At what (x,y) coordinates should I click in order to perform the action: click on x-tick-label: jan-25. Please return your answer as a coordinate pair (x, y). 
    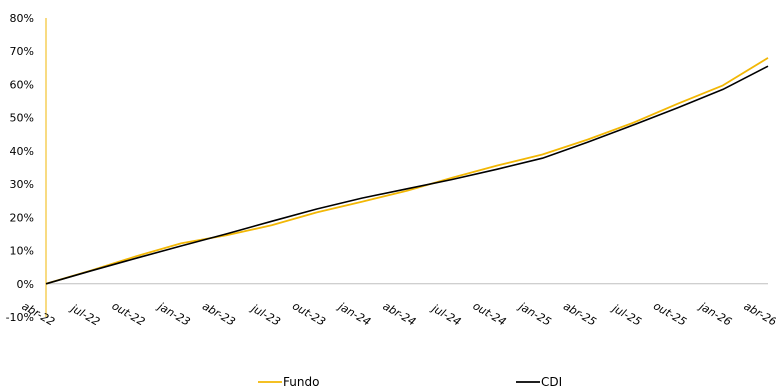
    Looking at the image, I should click on (534, 314).